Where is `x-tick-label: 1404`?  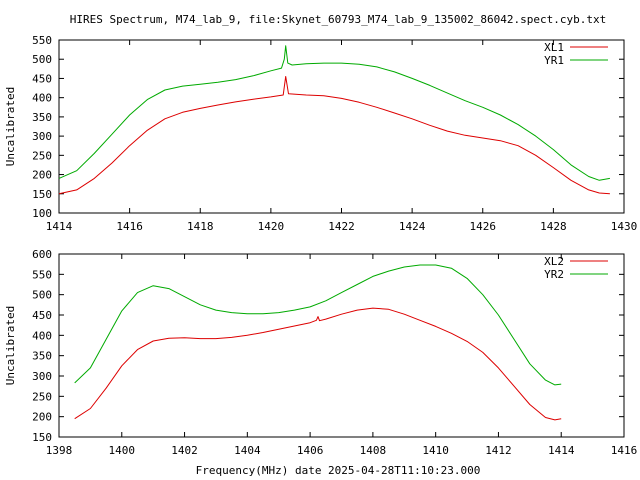
x-tick-label: 1404 is located at coordinates (247, 450).